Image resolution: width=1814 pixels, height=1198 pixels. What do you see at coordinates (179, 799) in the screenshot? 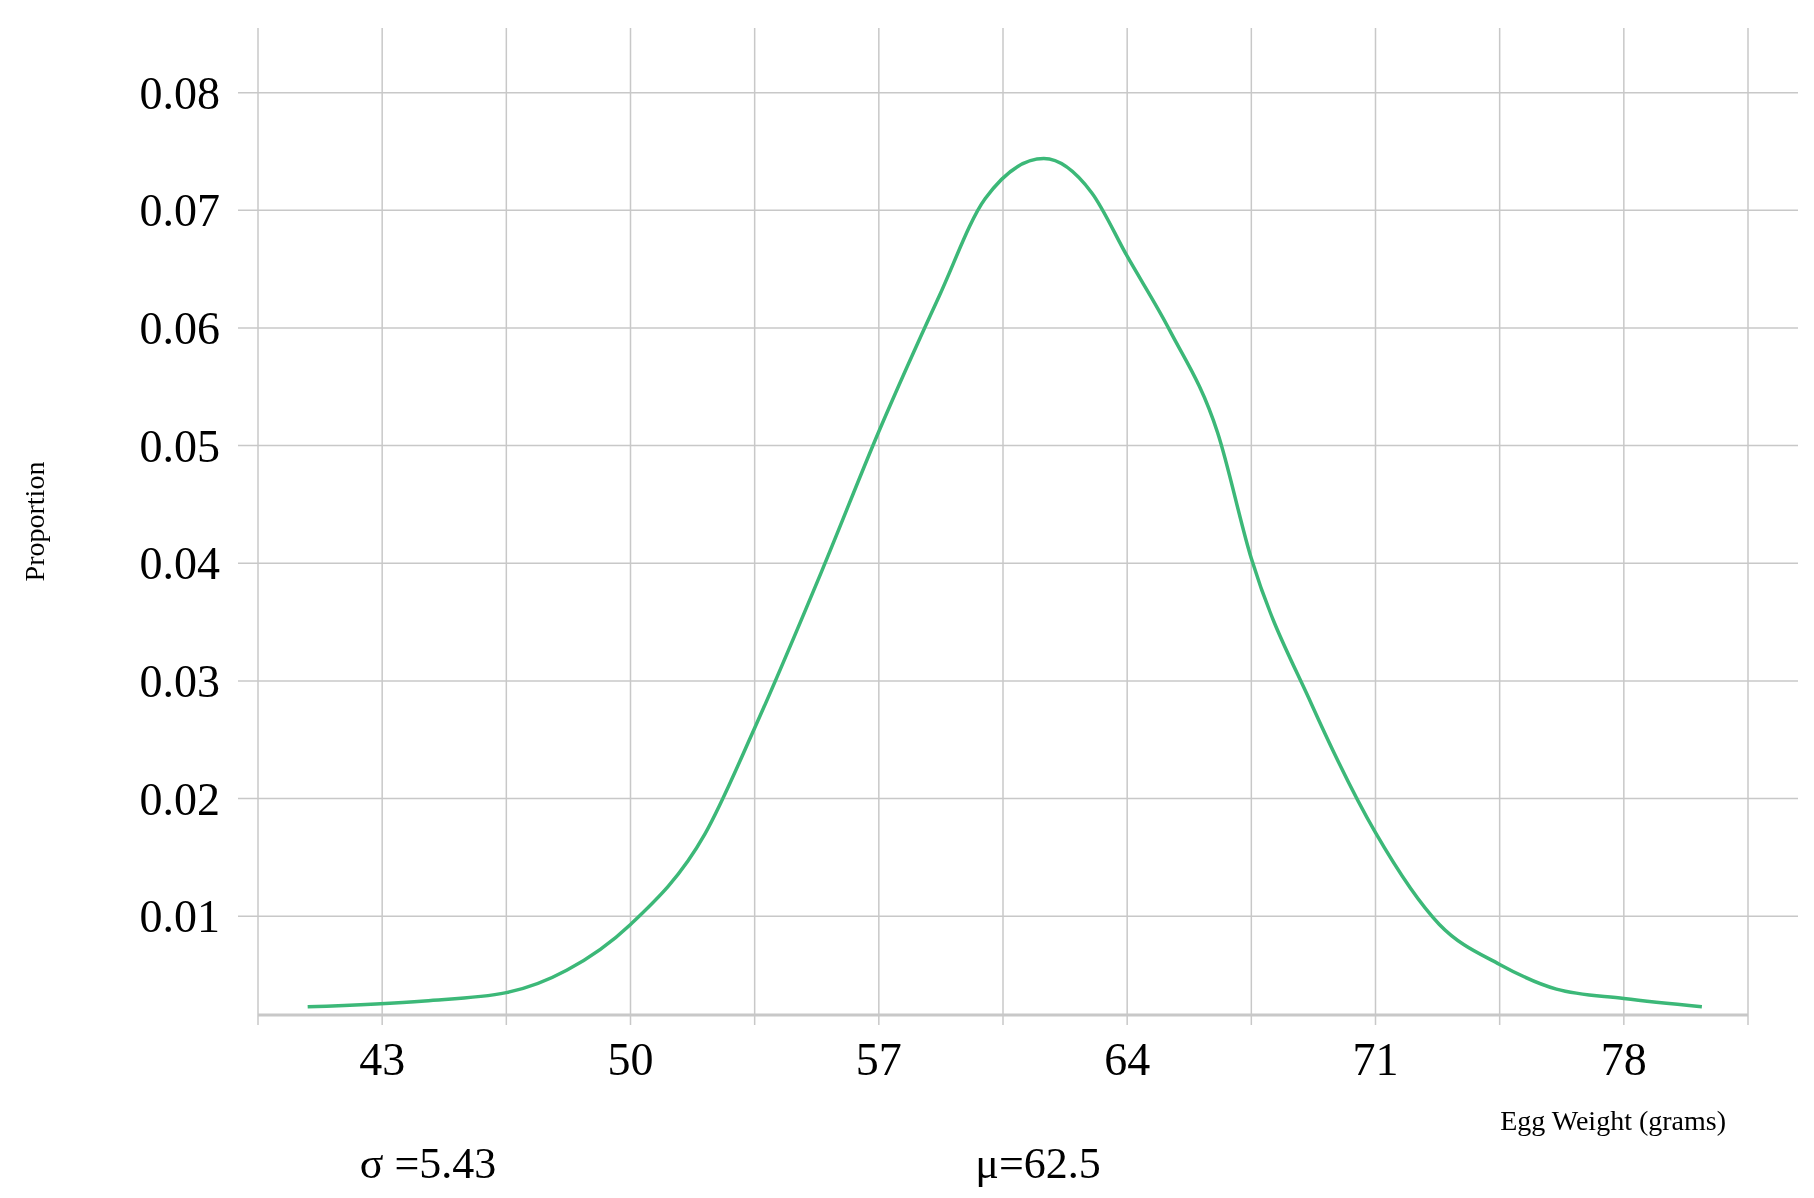
I see `y-tick-label: 0.02` at bounding box center [179, 799].